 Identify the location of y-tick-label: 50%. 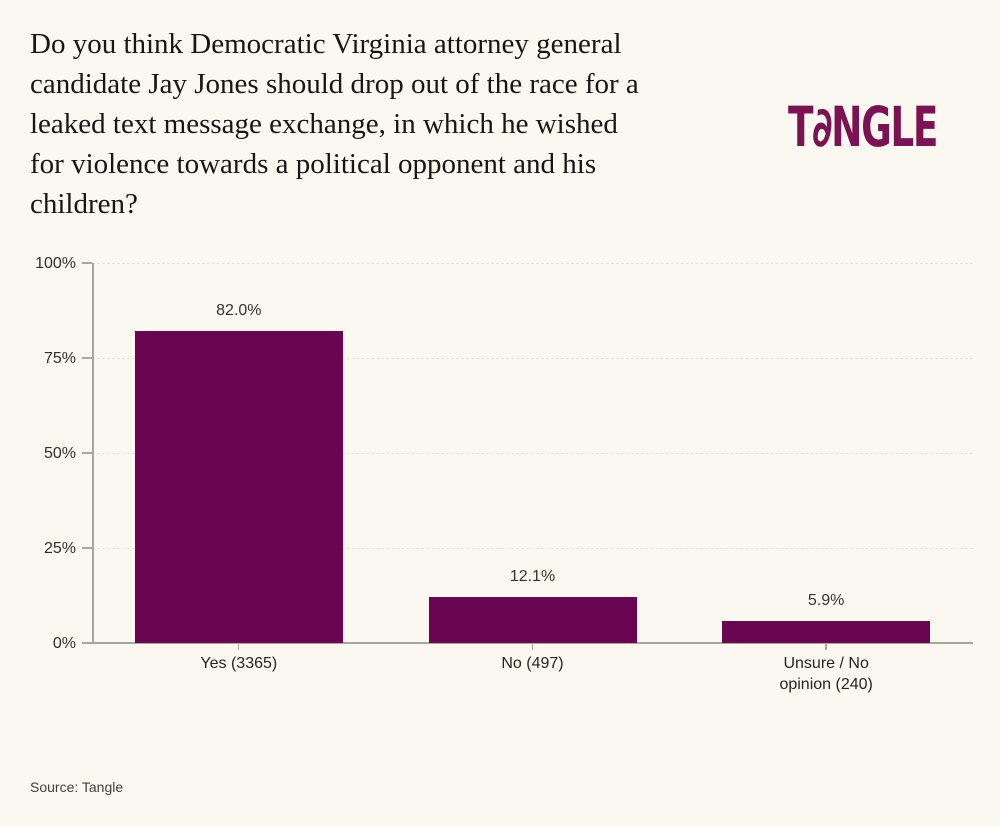
(59, 453).